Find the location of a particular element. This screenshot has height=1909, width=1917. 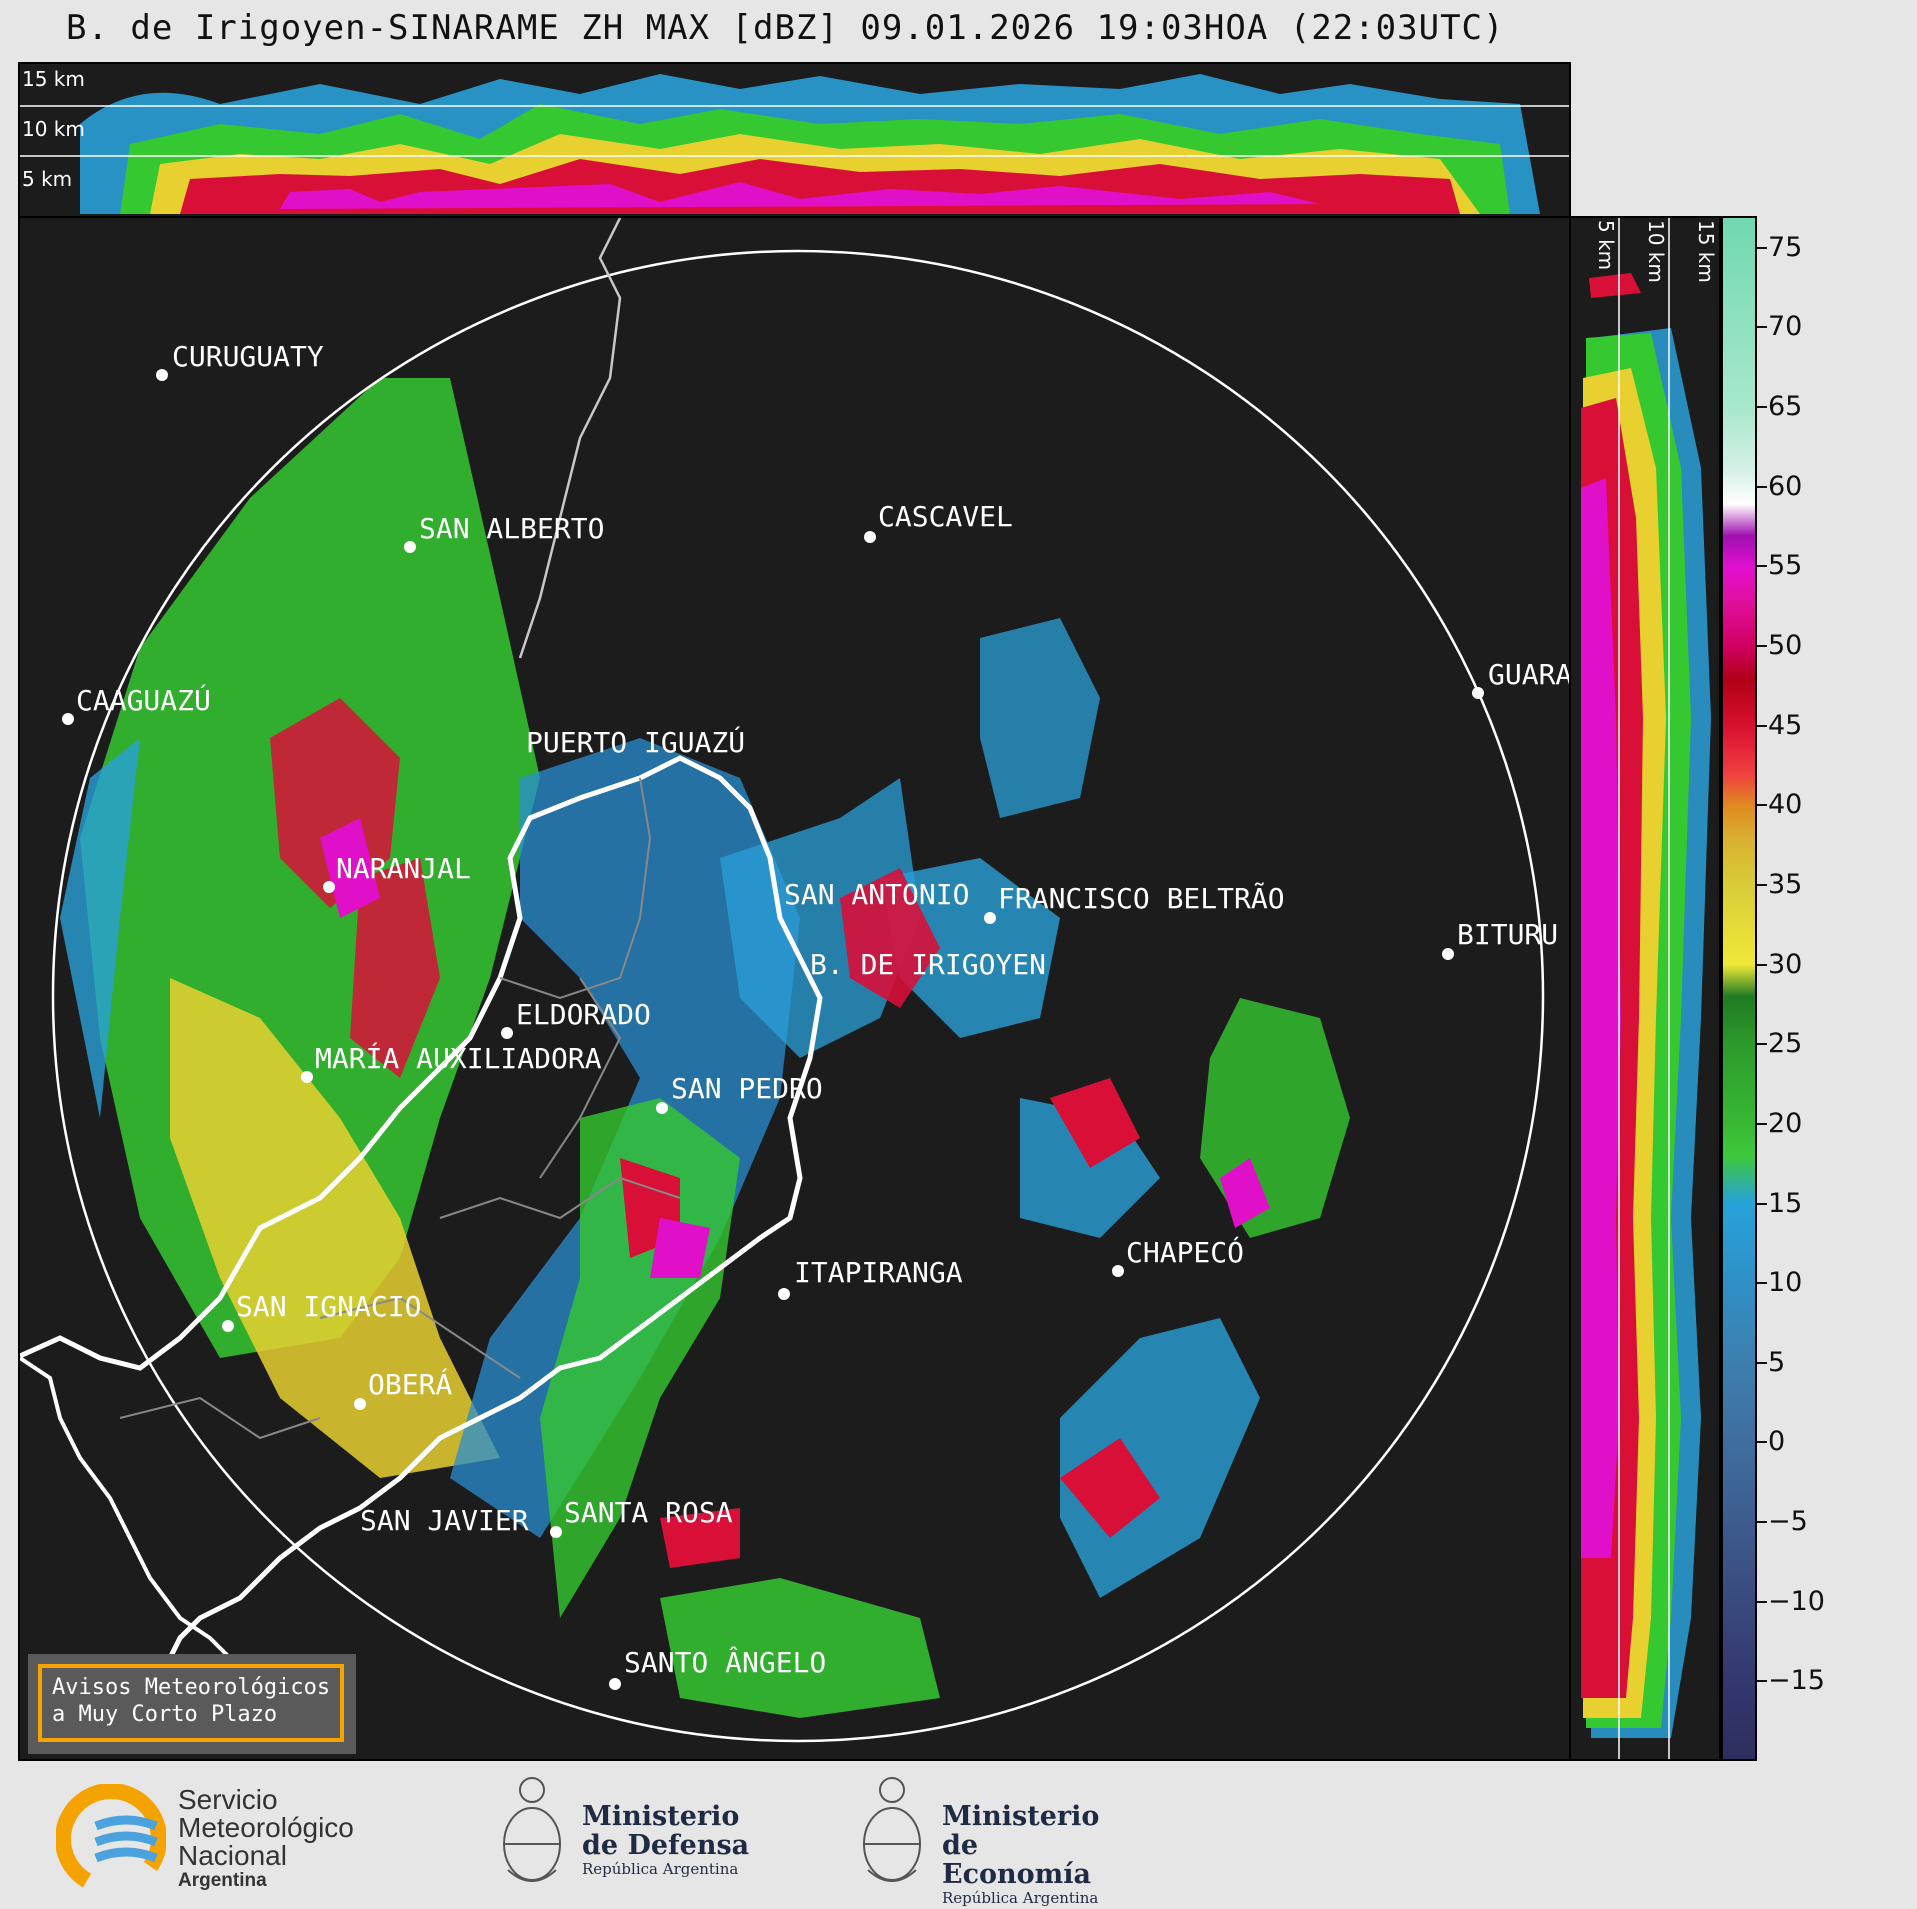

side-cross-section: 5 km 10 km 15 km is located at coordinates (1645, 988).